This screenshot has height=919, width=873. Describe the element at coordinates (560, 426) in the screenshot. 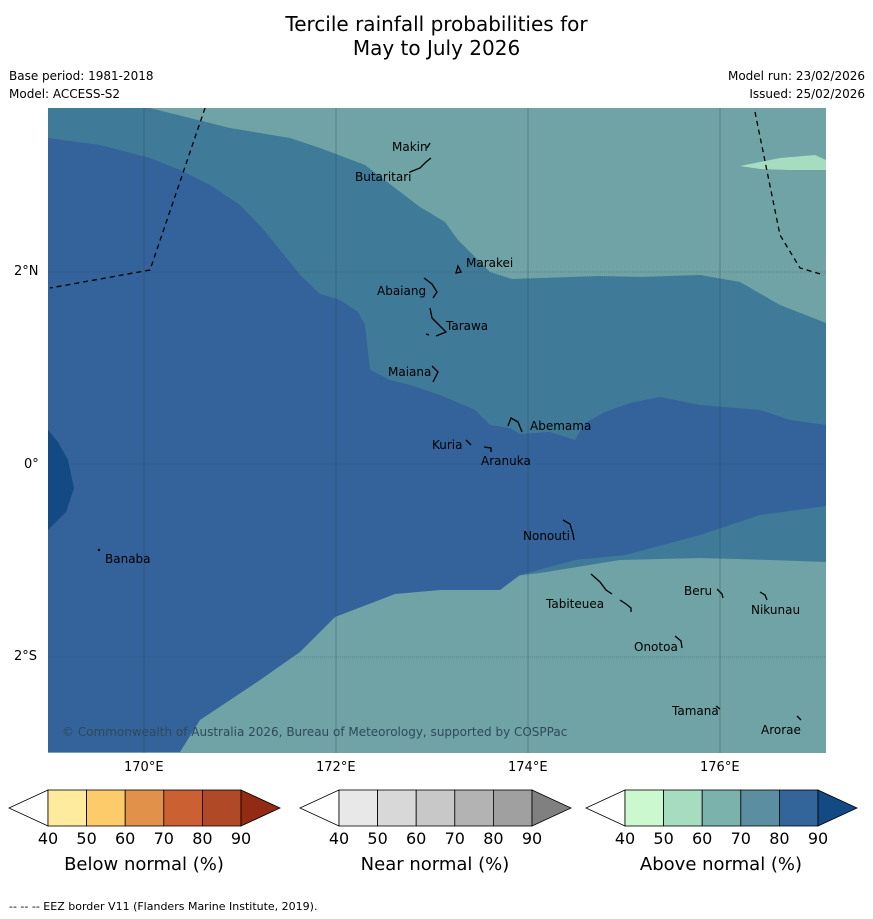

I see `label-abemama: Abemama` at that location.